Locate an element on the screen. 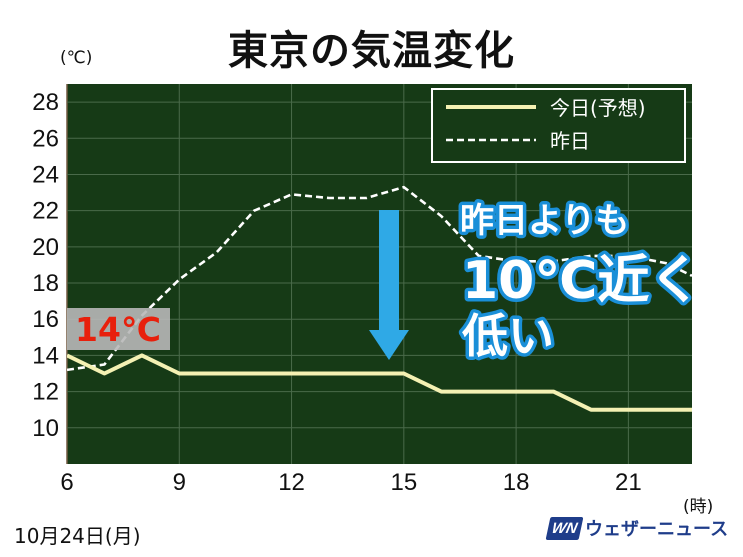 This screenshot has height=557, width=743. start-label: 14℃ is located at coordinates (118, 329).